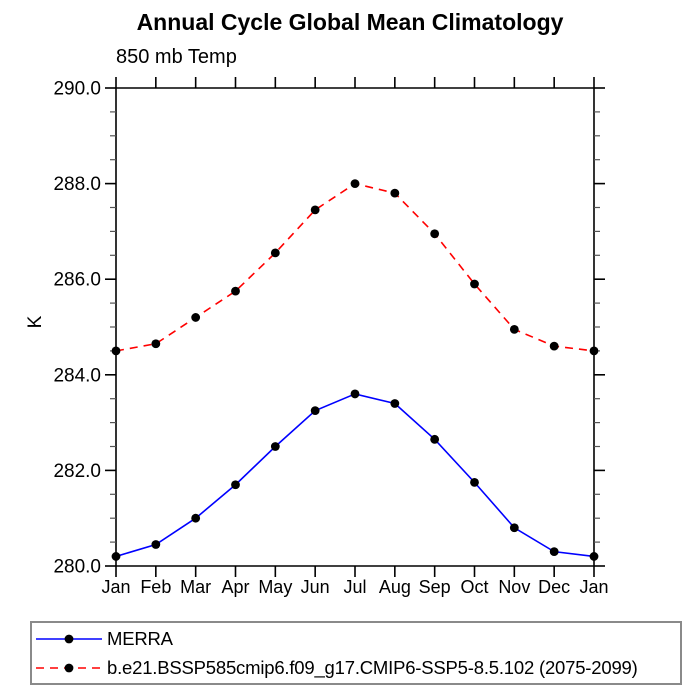 The width and height of the screenshot is (700, 700). What do you see at coordinates (275, 587) in the screenshot?
I see `x-tick-label: May` at bounding box center [275, 587].